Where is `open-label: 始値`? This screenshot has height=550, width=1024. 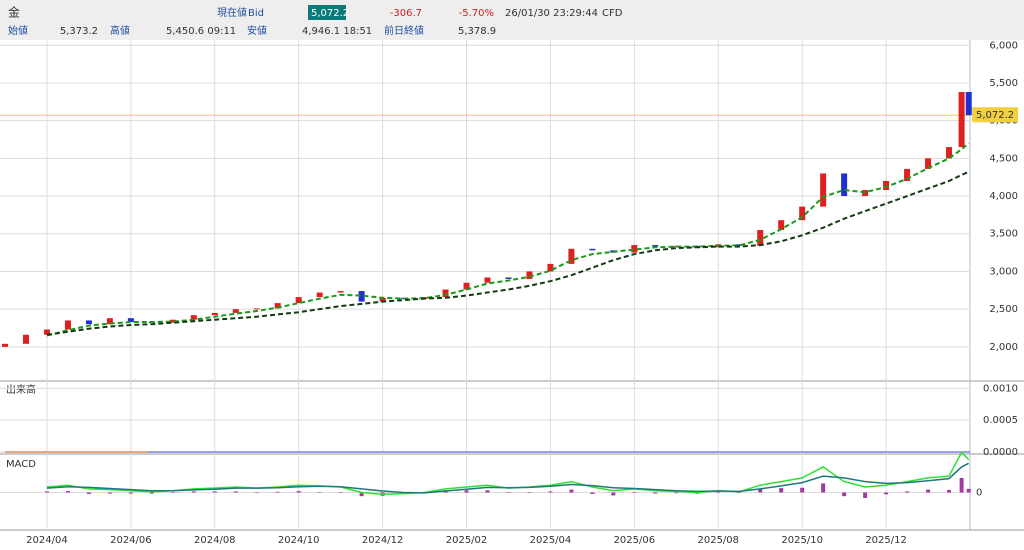 open-label: 始値 is located at coordinates (18, 30).